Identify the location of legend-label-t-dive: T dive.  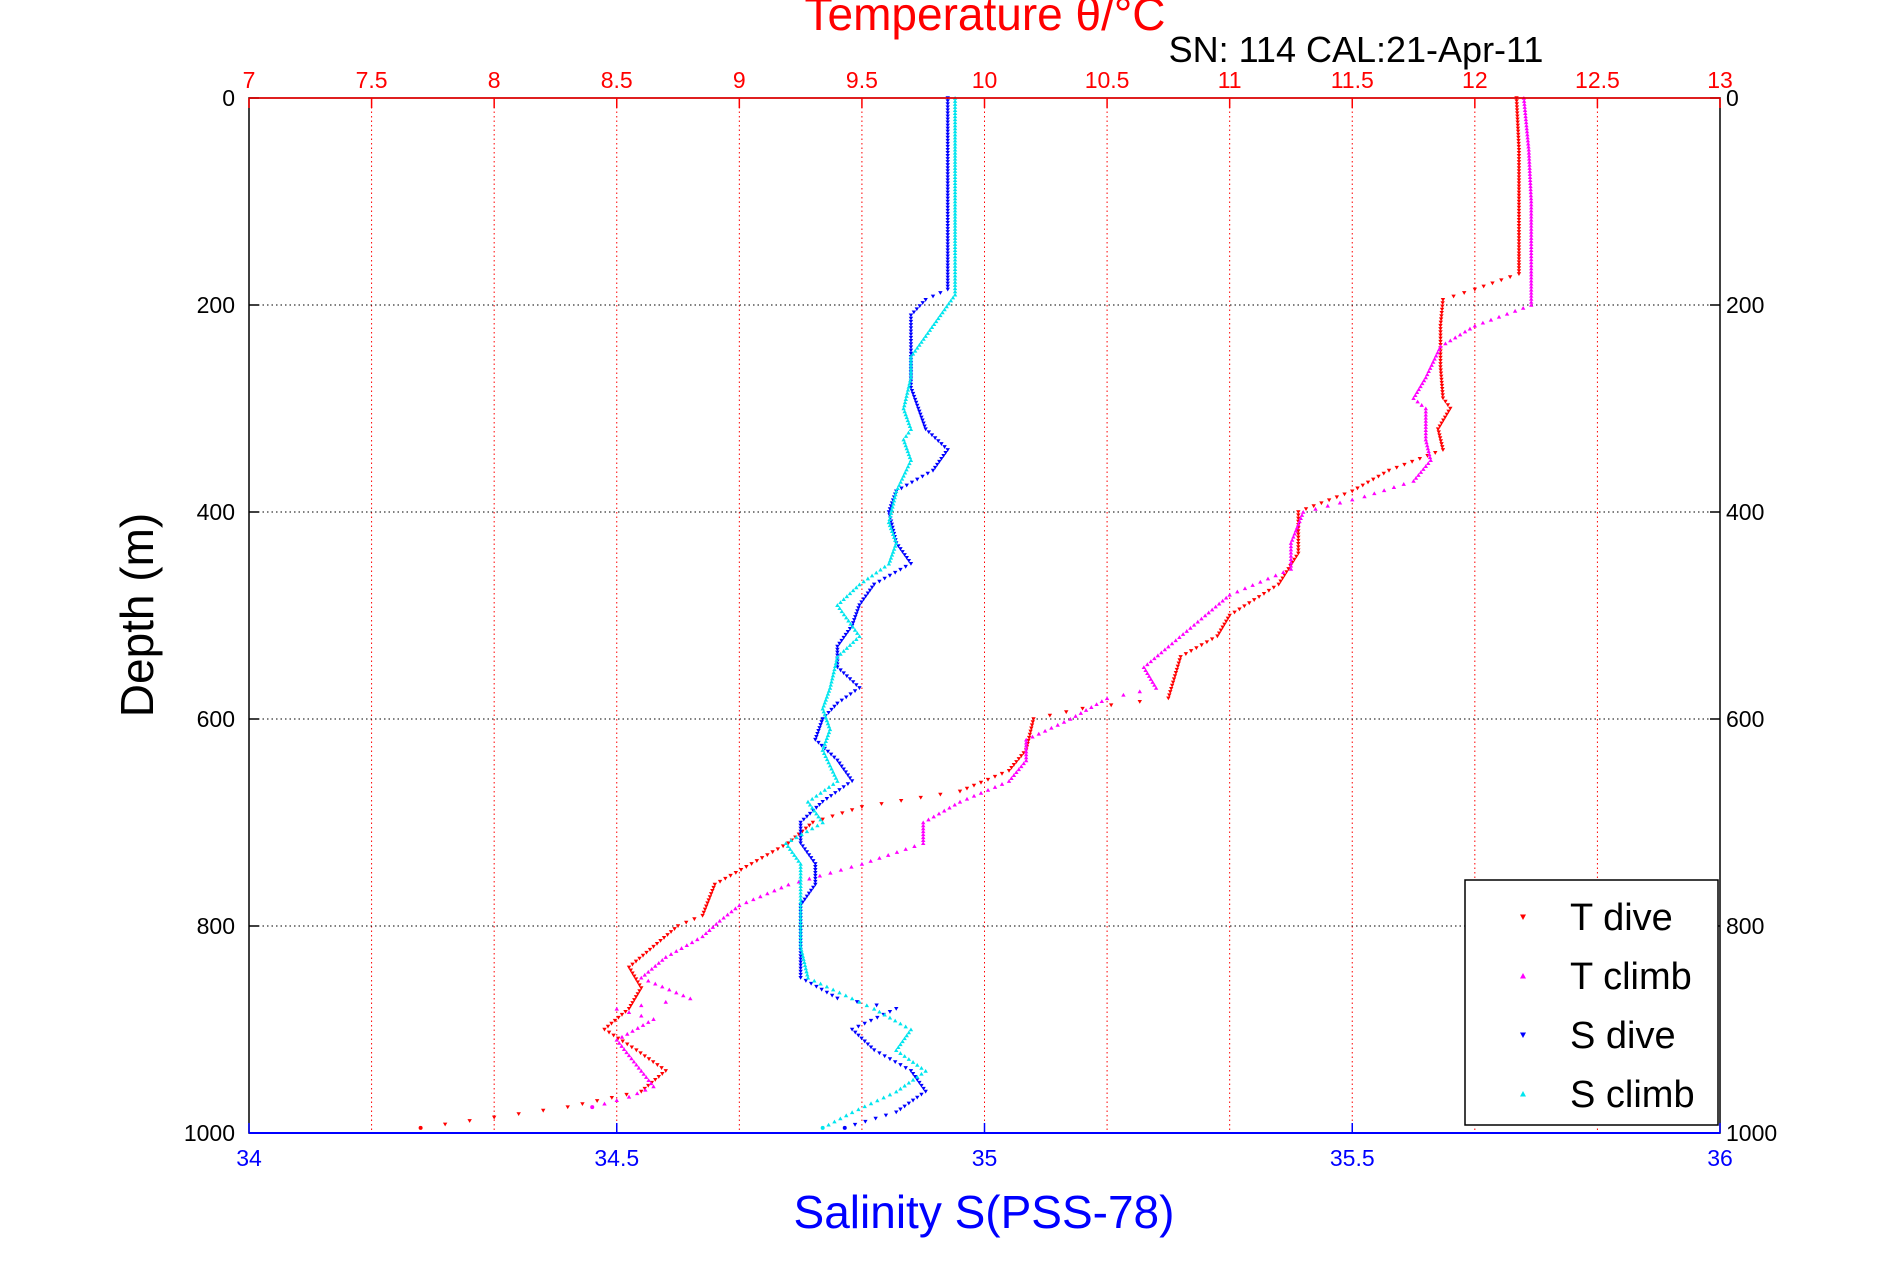
(1621, 918).